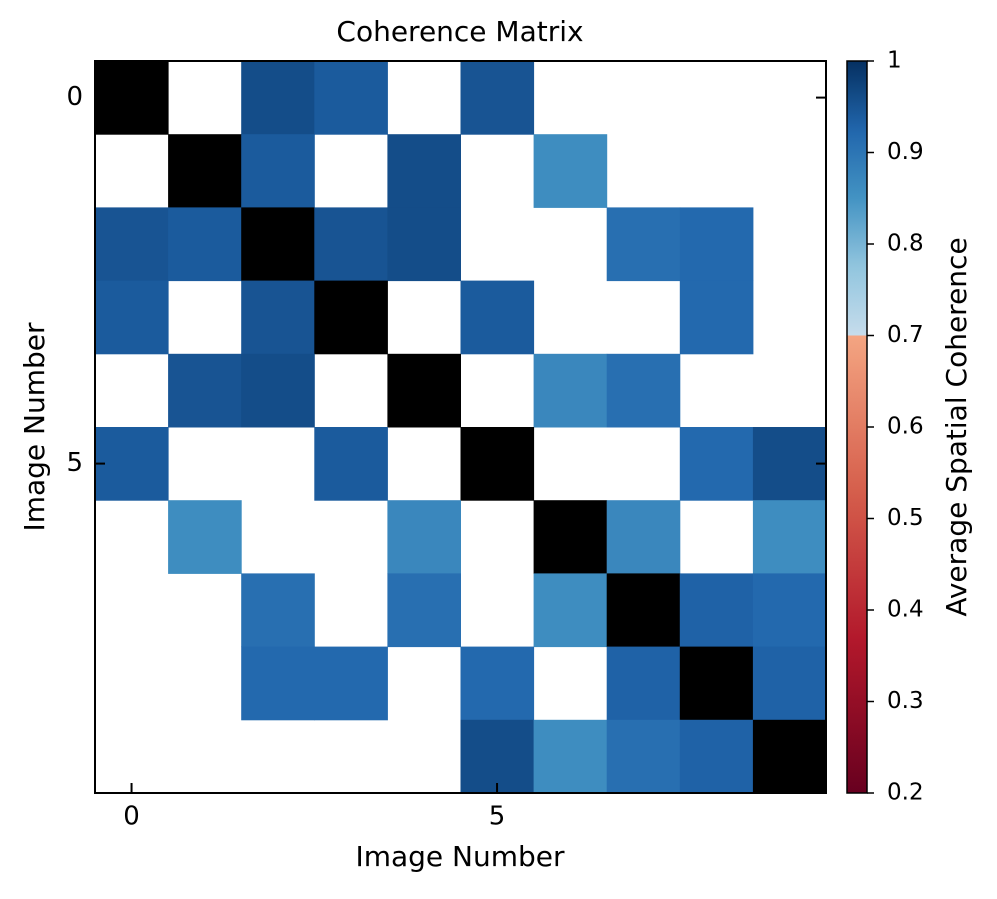 This screenshot has height=899, width=997. What do you see at coordinates (905, 335) in the screenshot?
I see `colorbar-tick-label: 0.7` at bounding box center [905, 335].